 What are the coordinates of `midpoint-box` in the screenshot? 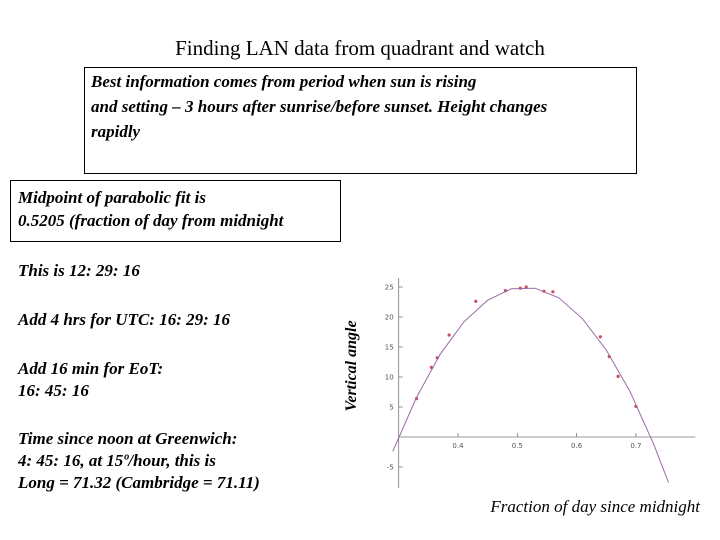 It's located at (175, 211).